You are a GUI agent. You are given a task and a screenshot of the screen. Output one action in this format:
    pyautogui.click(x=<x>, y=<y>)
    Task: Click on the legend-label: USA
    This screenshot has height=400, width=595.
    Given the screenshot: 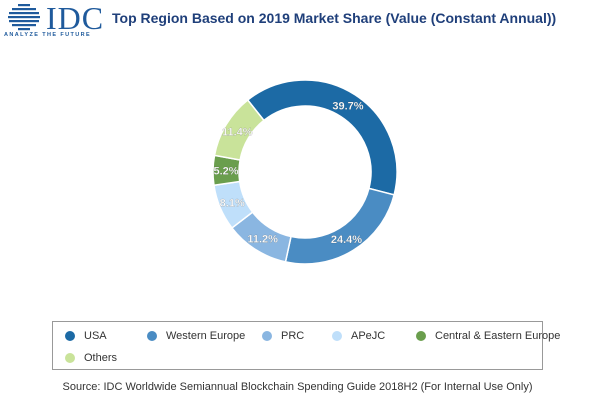 What is the action you would take?
    pyautogui.click(x=95, y=336)
    